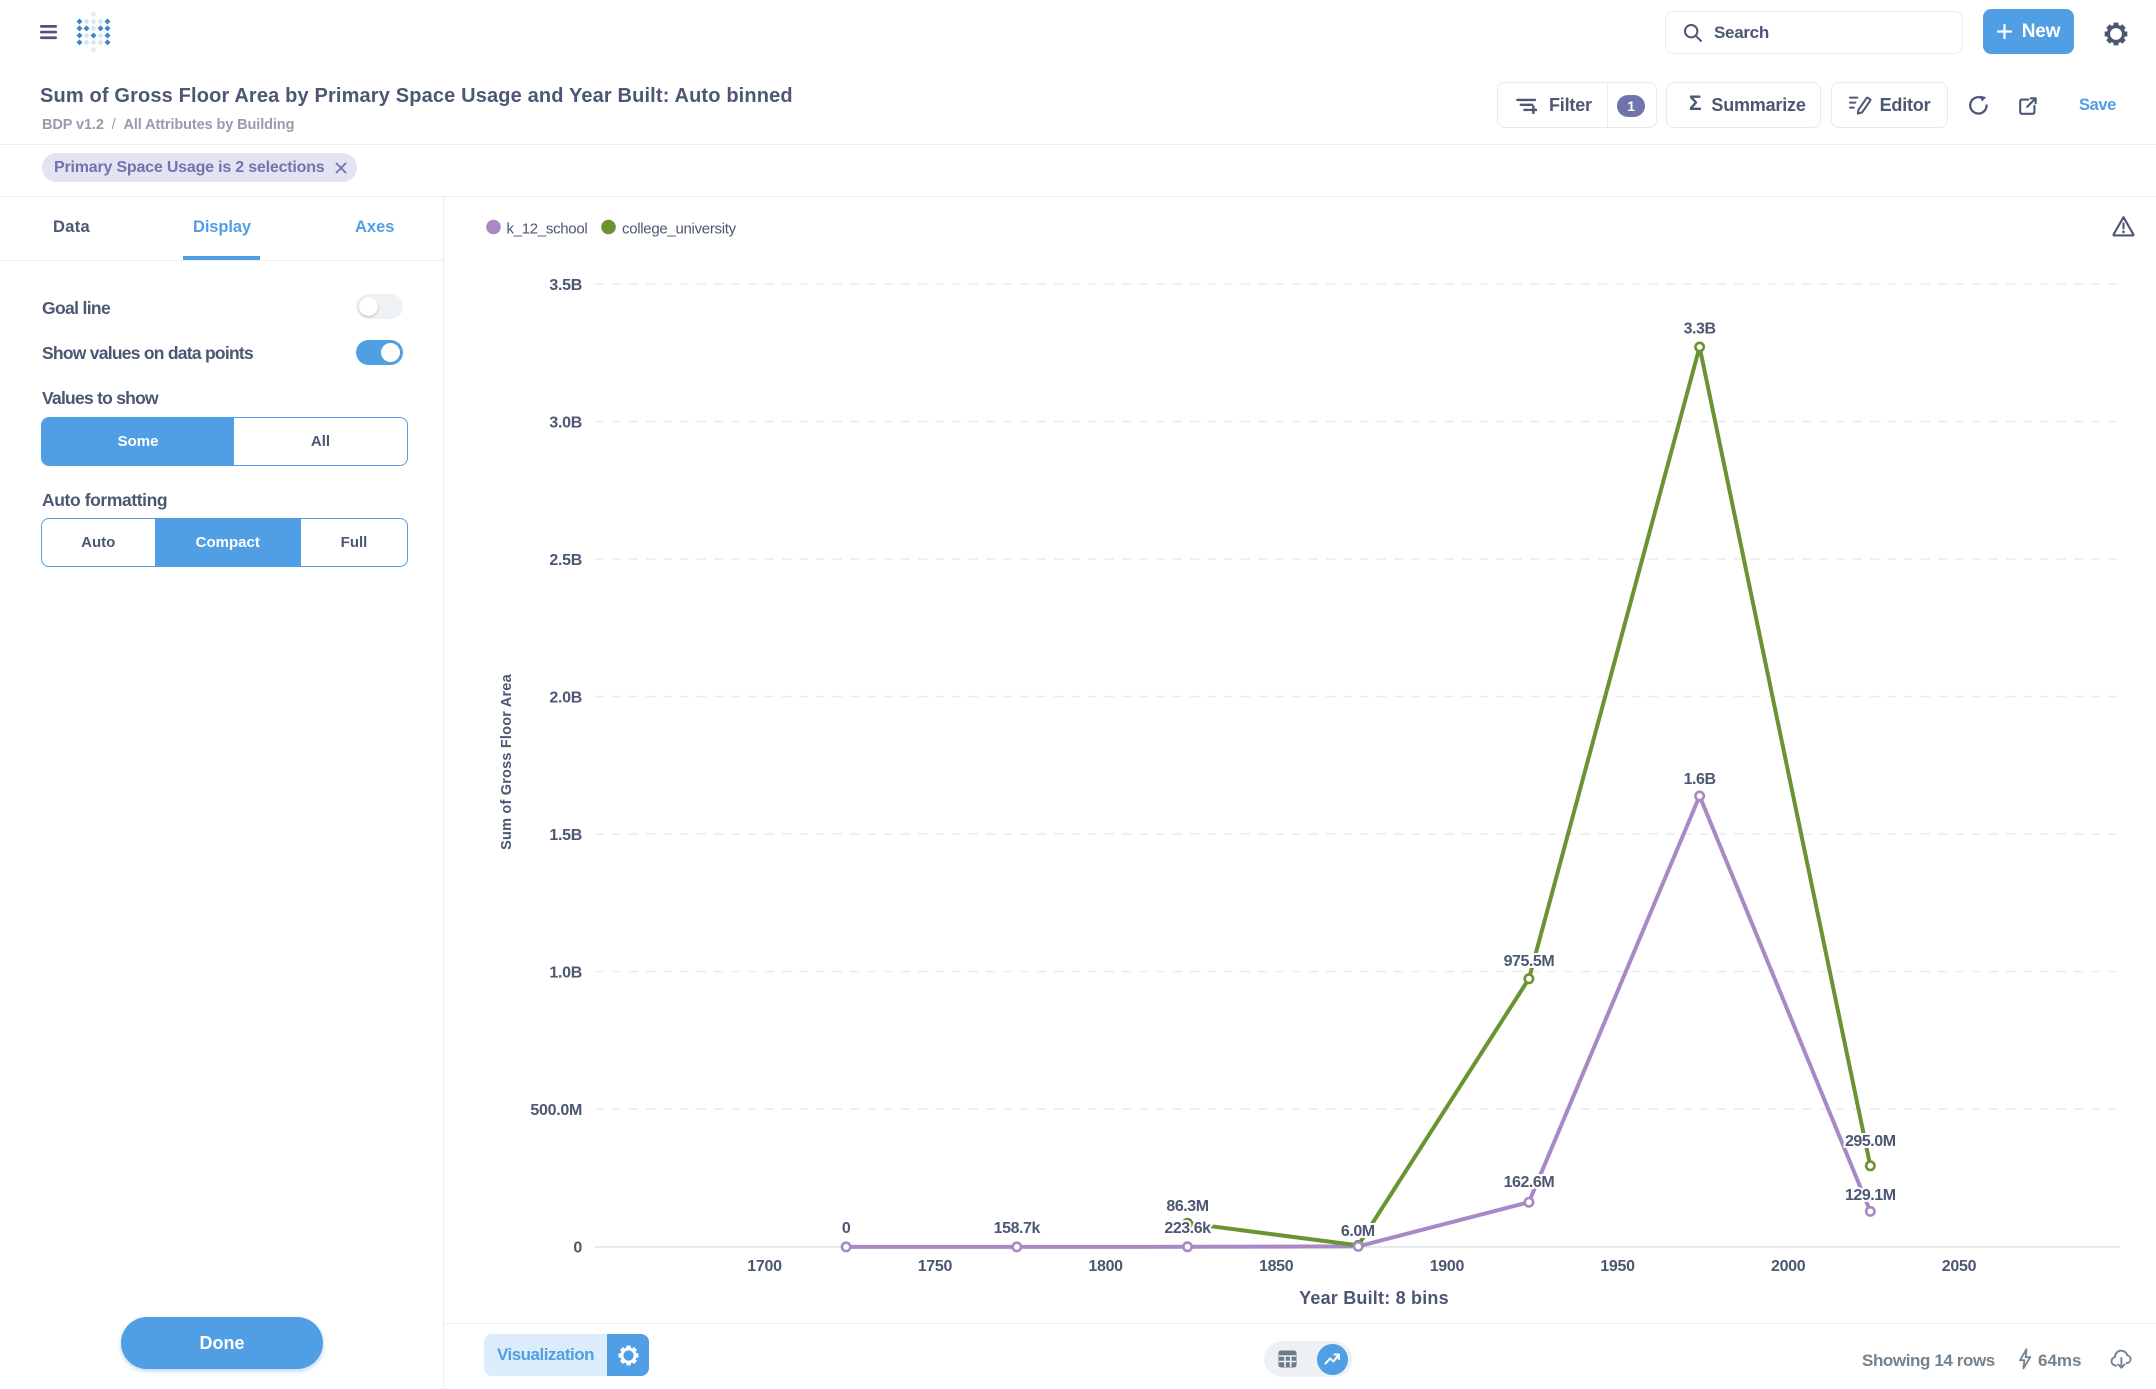  I want to click on svg-text: 1700, so click(764, 1266).